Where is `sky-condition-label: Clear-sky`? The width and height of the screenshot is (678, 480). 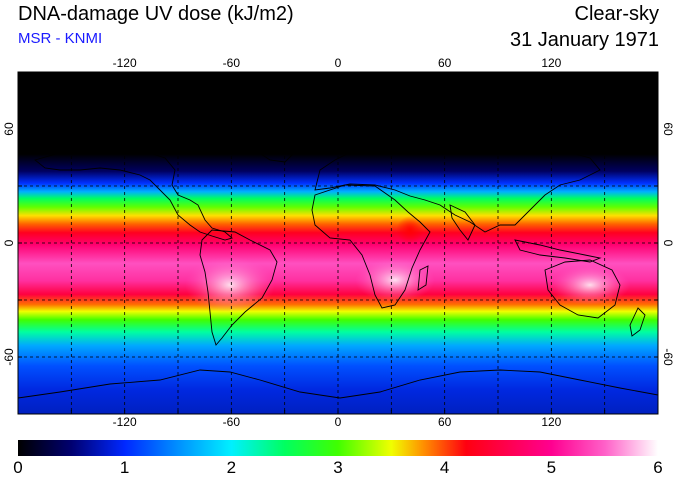 sky-condition-label: Clear-sky is located at coordinates (616, 14).